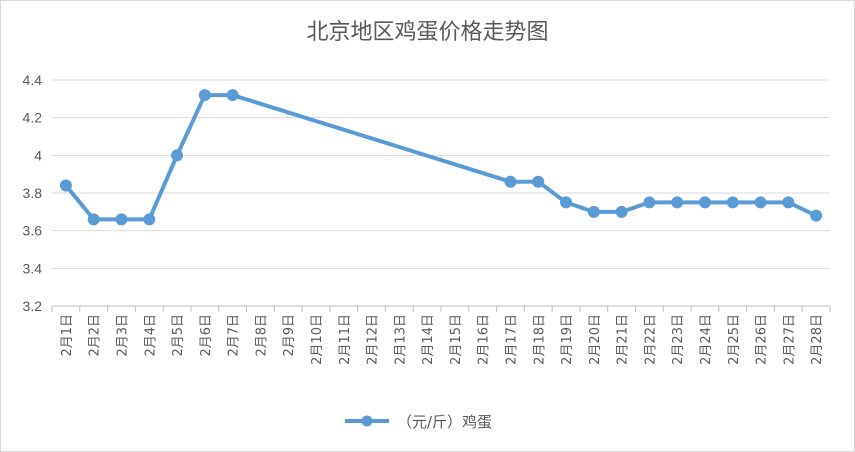 This screenshot has width=855, height=452. Describe the element at coordinates (122, 335) in the screenshot. I see `x-tick-label: 2月3日` at that location.